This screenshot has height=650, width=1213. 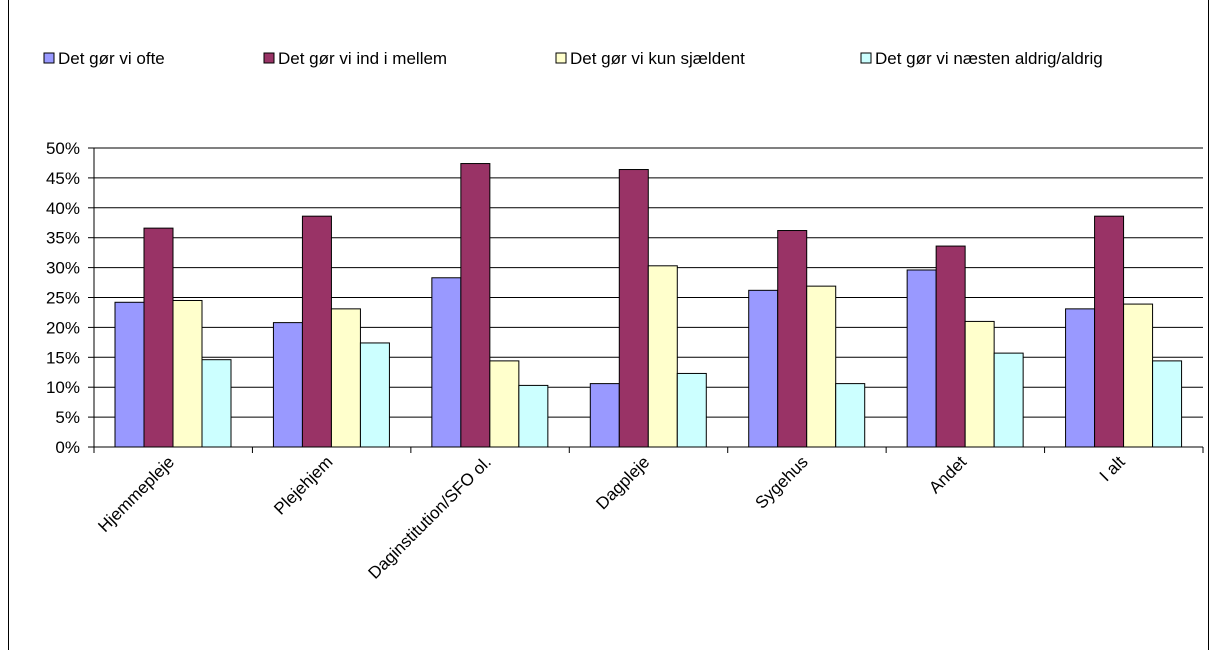 What do you see at coordinates (989, 58) in the screenshot?
I see `legend-label: Det gør vi næsten aldrig/aldrig` at bounding box center [989, 58].